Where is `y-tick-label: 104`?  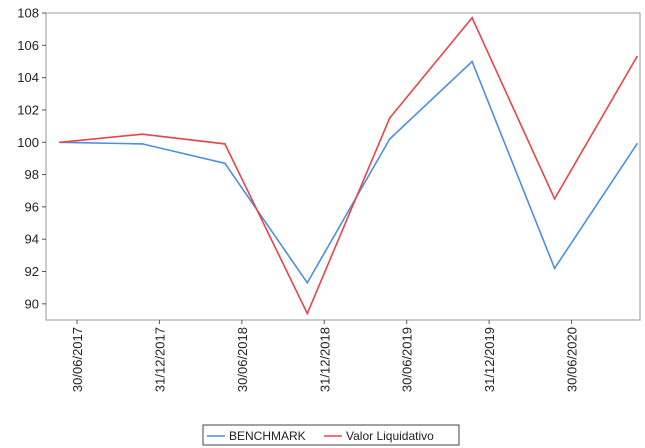
y-tick-label: 104 is located at coordinates (28, 77).